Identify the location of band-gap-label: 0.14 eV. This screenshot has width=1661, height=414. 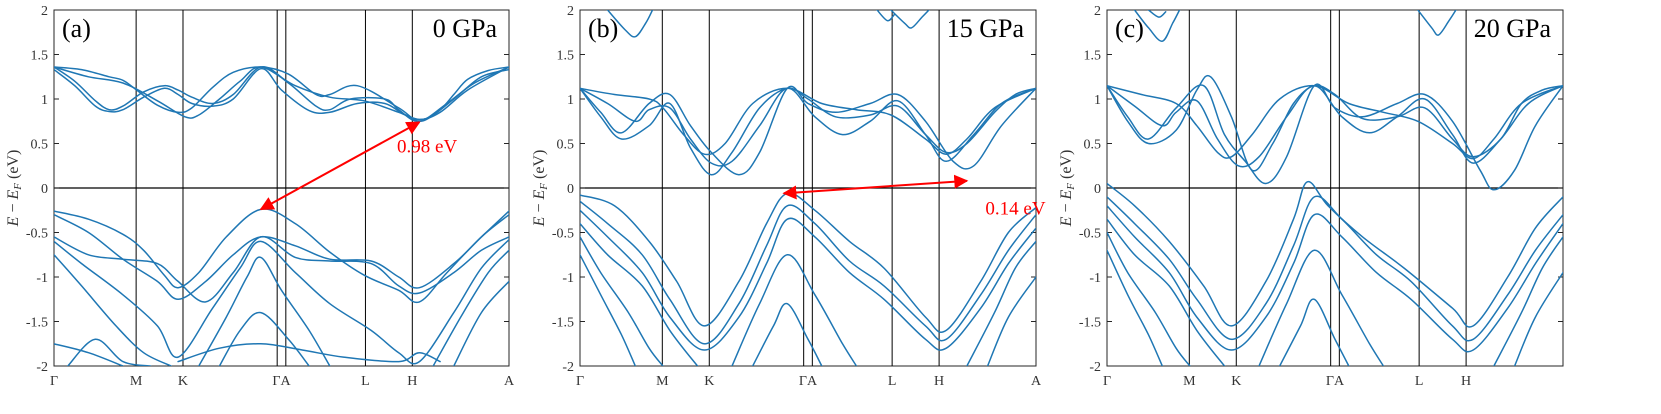
(1015, 209).